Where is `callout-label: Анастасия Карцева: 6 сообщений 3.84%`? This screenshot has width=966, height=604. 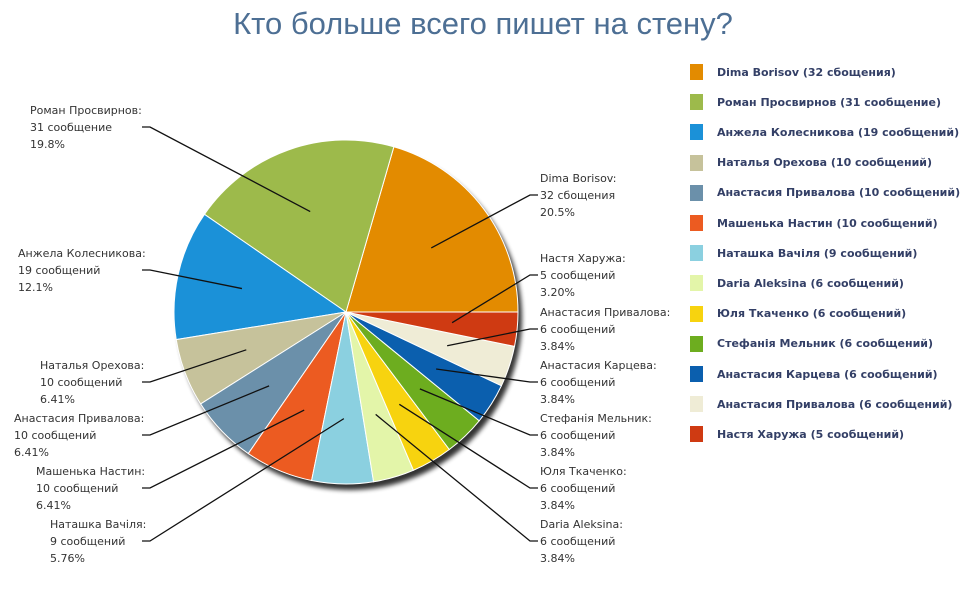 callout-label: Анастасия Карцева: 6 сообщений 3.84% is located at coordinates (598, 382).